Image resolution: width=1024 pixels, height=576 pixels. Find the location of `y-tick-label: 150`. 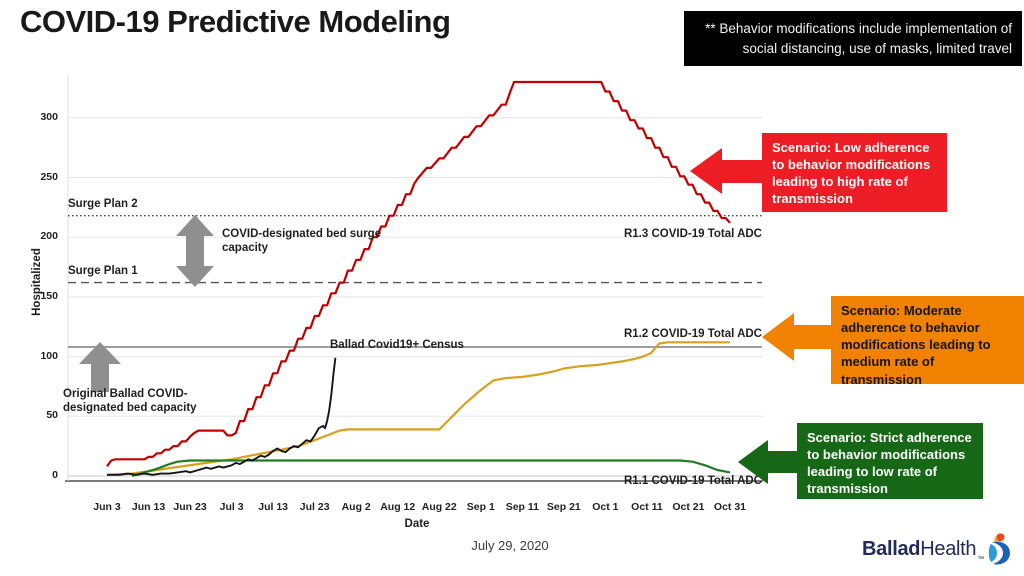

y-tick-label: 150 is located at coordinates (49, 295).